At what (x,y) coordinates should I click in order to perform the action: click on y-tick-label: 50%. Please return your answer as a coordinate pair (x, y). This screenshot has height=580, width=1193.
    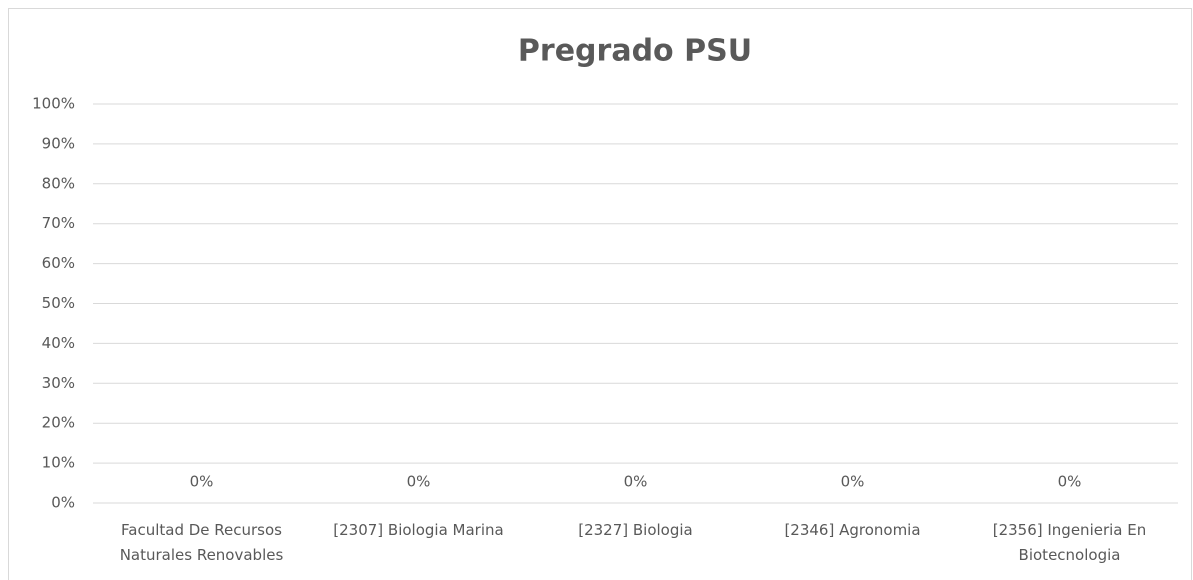
    Looking at the image, I should click on (58, 303).